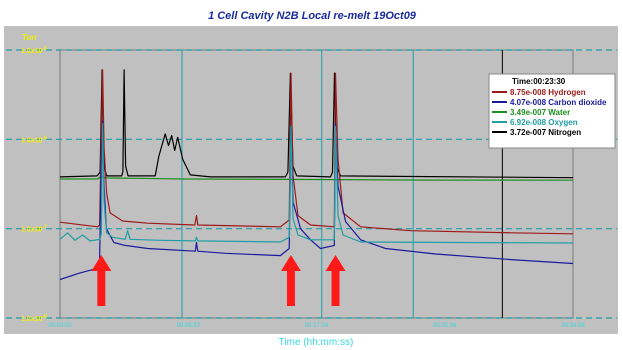 This screenshot has width=623, height=350. I want to click on x-tick-label: 00:00:00, so click(60, 326).